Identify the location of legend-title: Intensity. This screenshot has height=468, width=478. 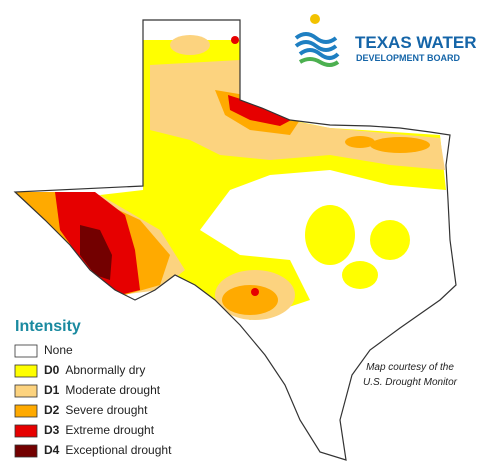
(48, 326).